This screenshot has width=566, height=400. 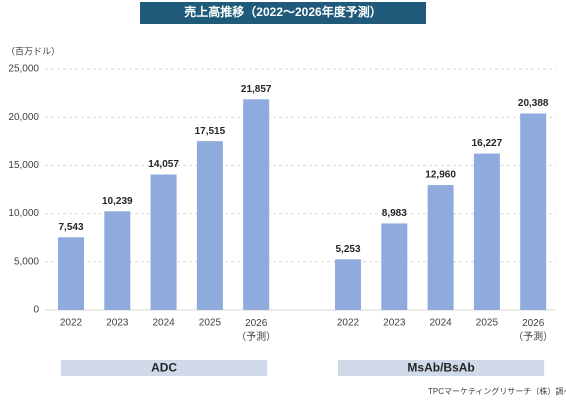 What do you see at coordinates (497, 391) in the screenshot?
I see `source: TPCマーケティングリサーチ（株）調べ` at bounding box center [497, 391].